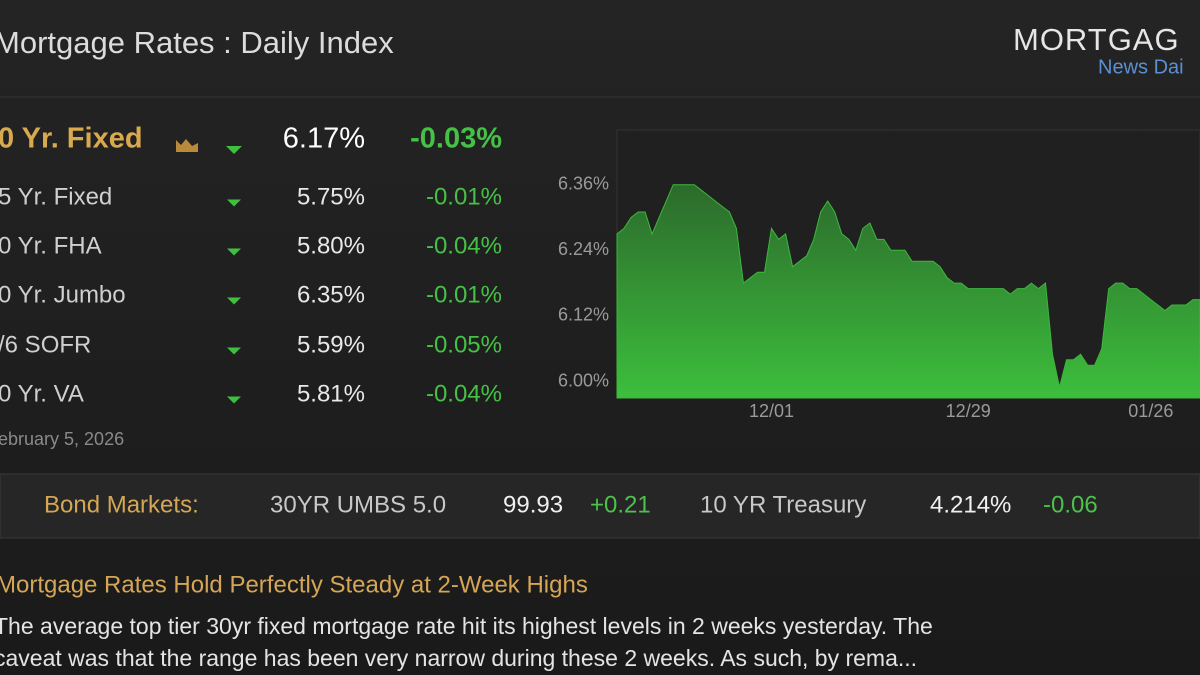  What do you see at coordinates (62, 439) in the screenshot?
I see `date: ebruary 5, 2026` at bounding box center [62, 439].